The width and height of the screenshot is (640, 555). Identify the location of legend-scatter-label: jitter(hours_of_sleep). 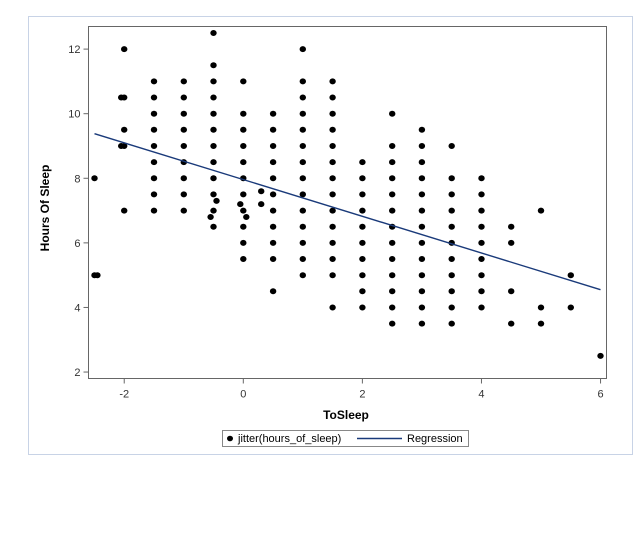
(289, 439).